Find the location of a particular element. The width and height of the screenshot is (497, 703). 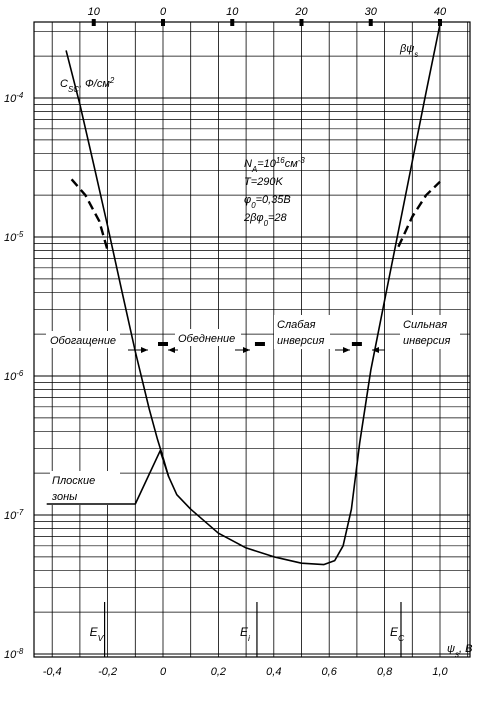

y-tick-label: 10⁻⁷ is located at coordinates (14, 515).